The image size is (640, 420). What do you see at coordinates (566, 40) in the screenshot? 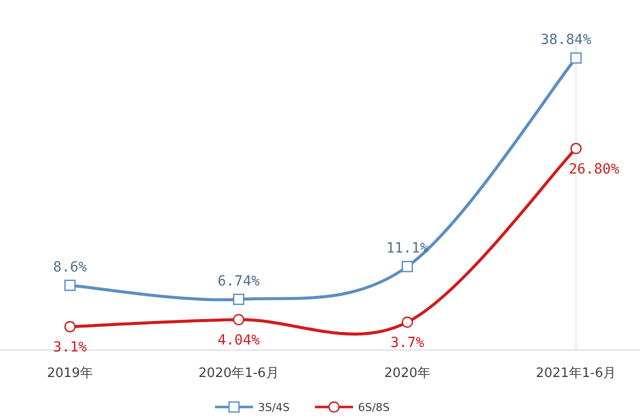
I see `data-label: 38.84%` at bounding box center [566, 40].